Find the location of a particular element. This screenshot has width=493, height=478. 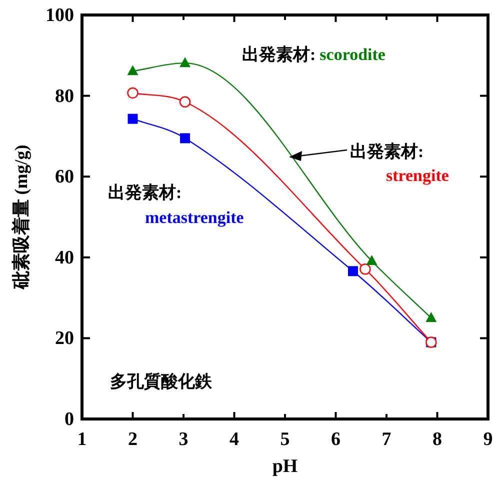

x-tick-label: 4 is located at coordinates (235, 439).